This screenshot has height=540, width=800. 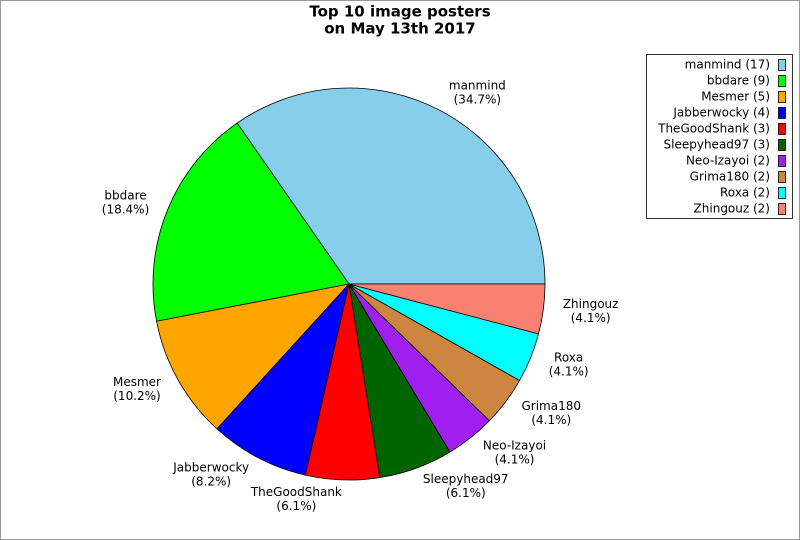 I want to click on slice-label: TheGoodShank, so click(x=296, y=492).